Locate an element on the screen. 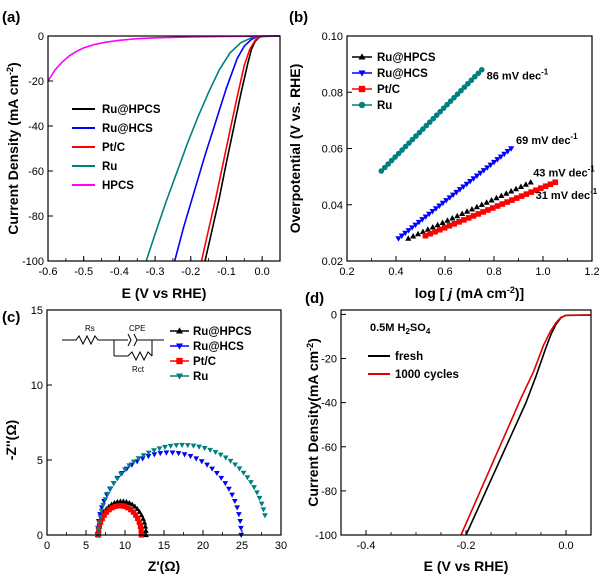  electrolyte-note: 0.5M H2SO4 is located at coordinates (400, 329).